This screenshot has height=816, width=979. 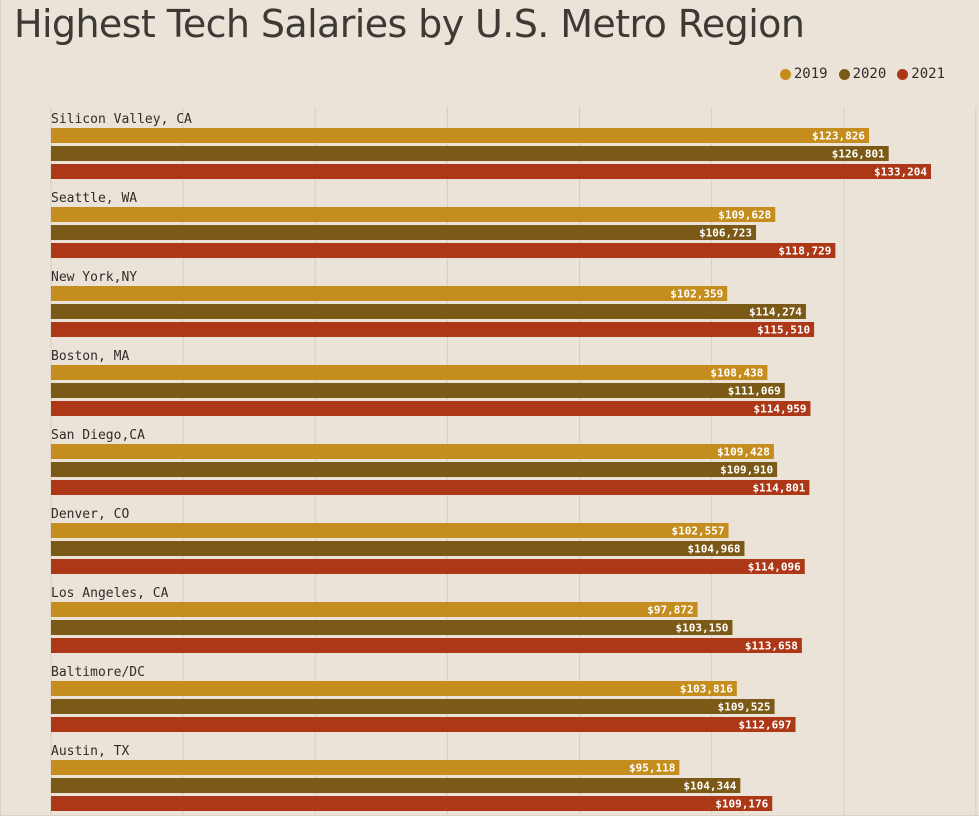 What do you see at coordinates (744, 215) in the screenshot?
I see `value-label: $109,628` at bounding box center [744, 215].